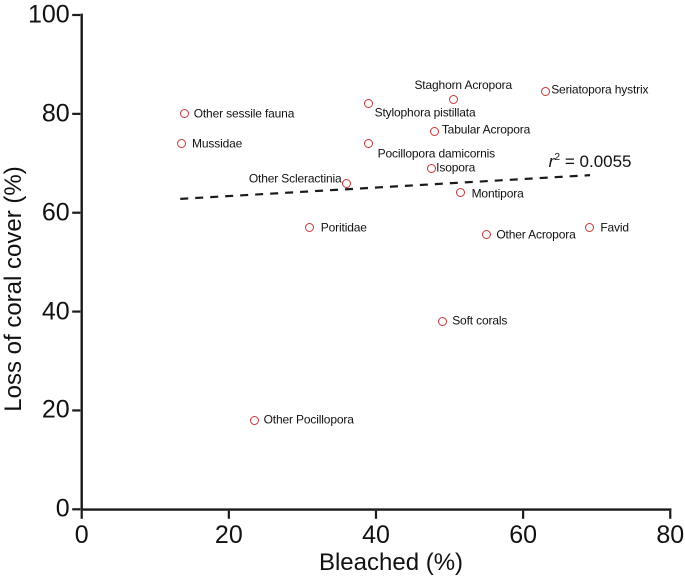 The height and width of the screenshot is (583, 685). What do you see at coordinates (497, 193) in the screenshot?
I see `data-point-label: Montipora` at bounding box center [497, 193].